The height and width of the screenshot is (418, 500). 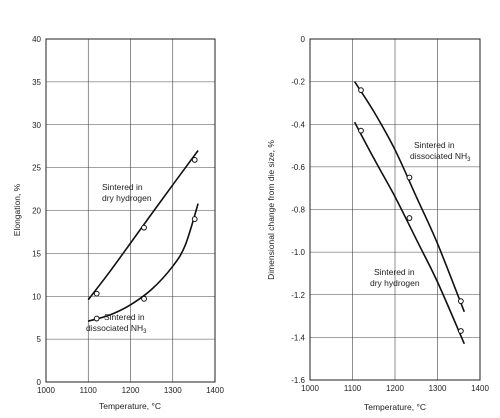 I want to click on y-tick-label: 35, so click(x=36, y=82).